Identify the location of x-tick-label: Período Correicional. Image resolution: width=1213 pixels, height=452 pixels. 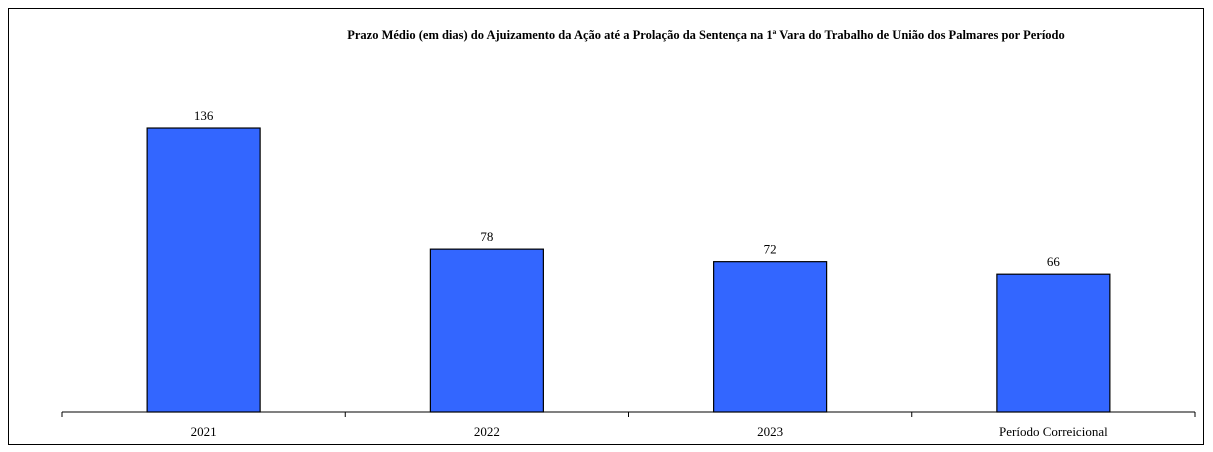
(1053, 431).